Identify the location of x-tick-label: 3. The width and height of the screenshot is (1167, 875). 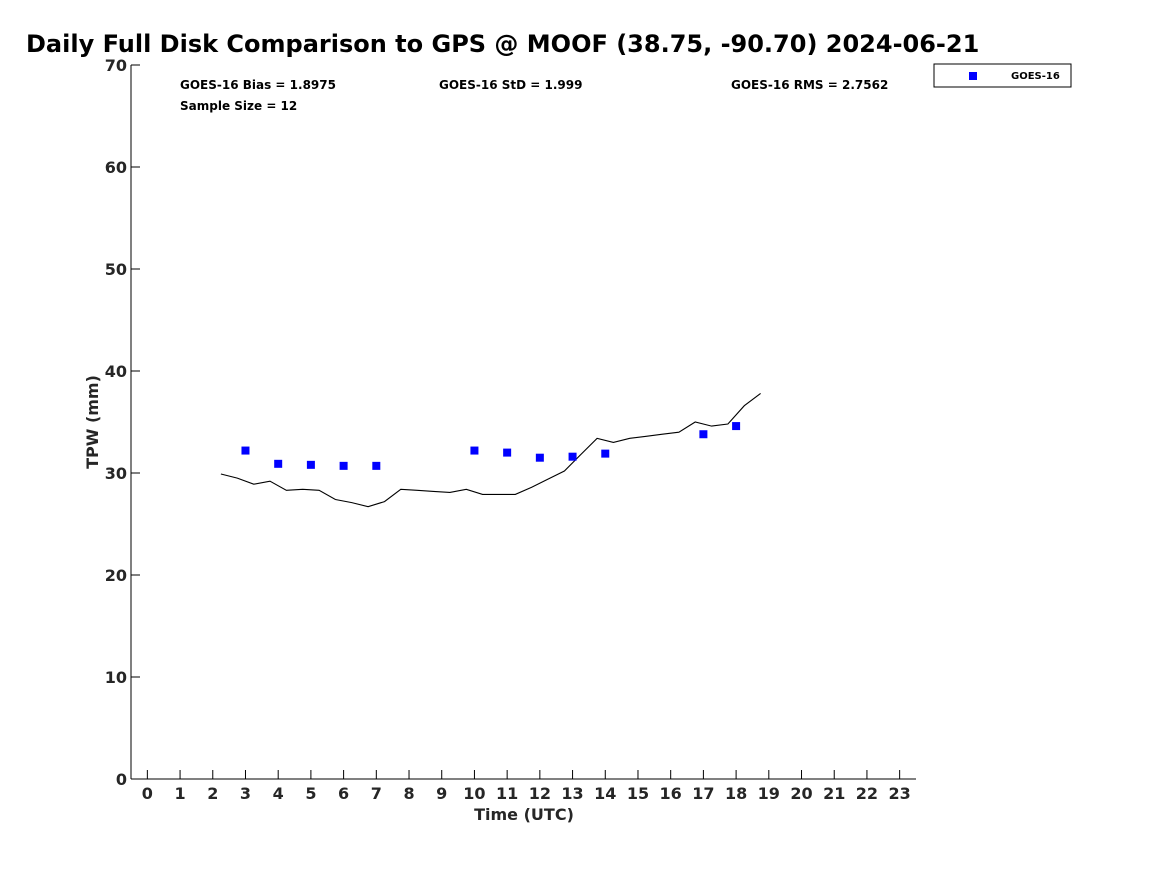
(245, 793).